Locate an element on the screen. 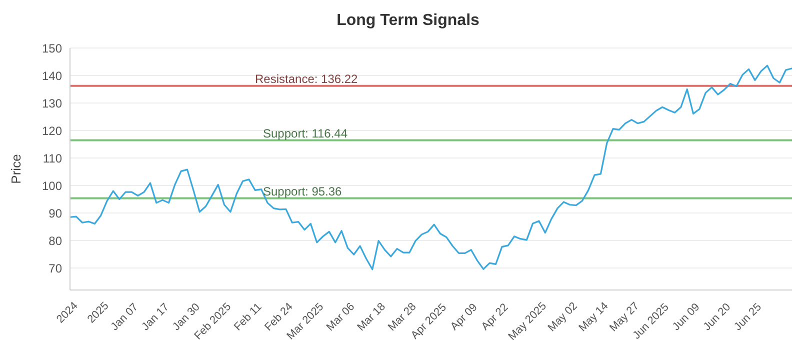 The width and height of the screenshot is (800, 350). x-tick-label: Apr 09 is located at coordinates (464, 317).